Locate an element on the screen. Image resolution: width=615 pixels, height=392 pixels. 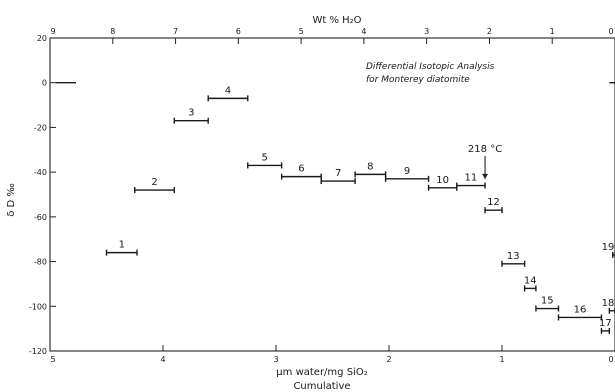
step-label: 2 is located at coordinates (154, 182).